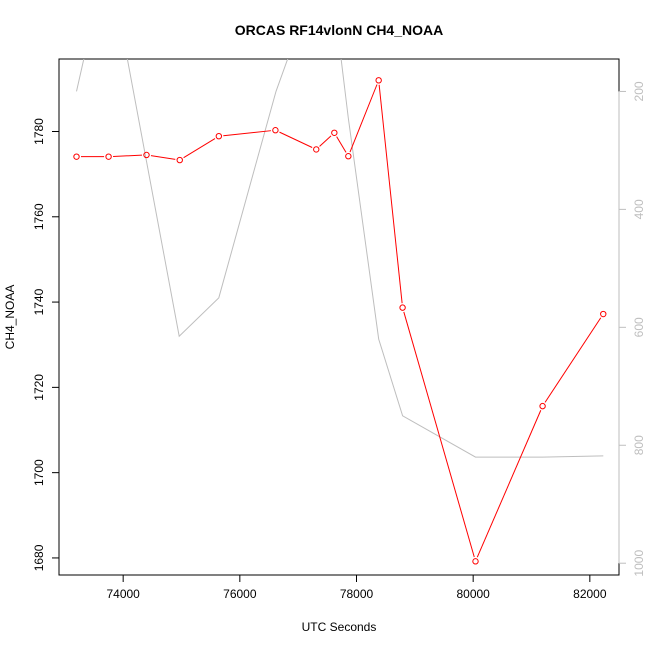 The height and width of the screenshot is (650, 650). Describe the element at coordinates (39, 216) in the screenshot. I see `y-tick-label: 1760` at that location.